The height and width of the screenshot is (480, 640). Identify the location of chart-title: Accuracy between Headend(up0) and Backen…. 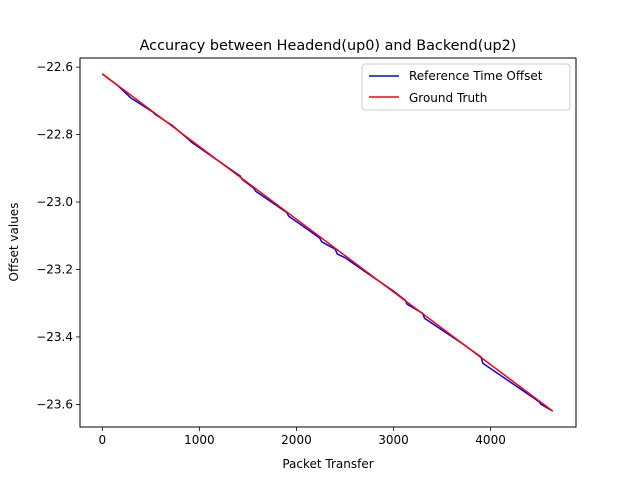
(328, 46).